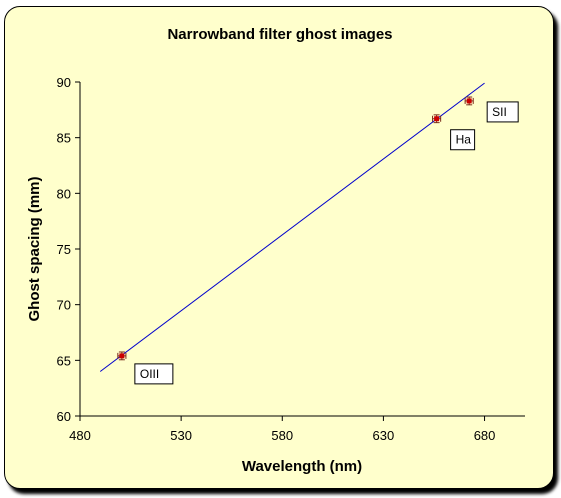 This screenshot has width=561, height=498. What do you see at coordinates (64, 305) in the screenshot?
I see `y-tick-label: 70` at bounding box center [64, 305].